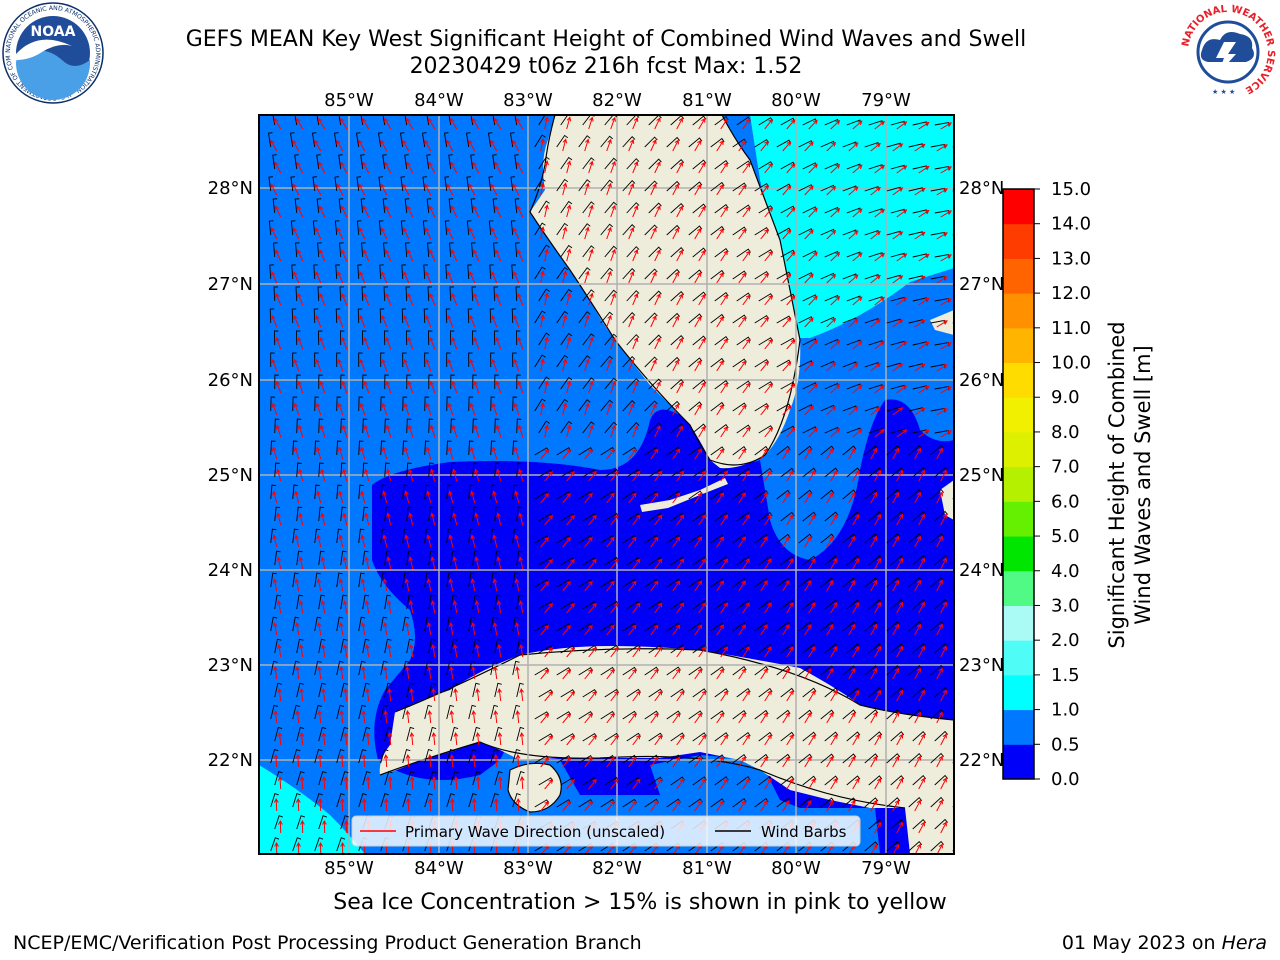 This screenshot has height=960, width=1280. Describe the element at coordinates (707, 868) in the screenshot. I see `lon-label-bottom: 81°W` at that location.